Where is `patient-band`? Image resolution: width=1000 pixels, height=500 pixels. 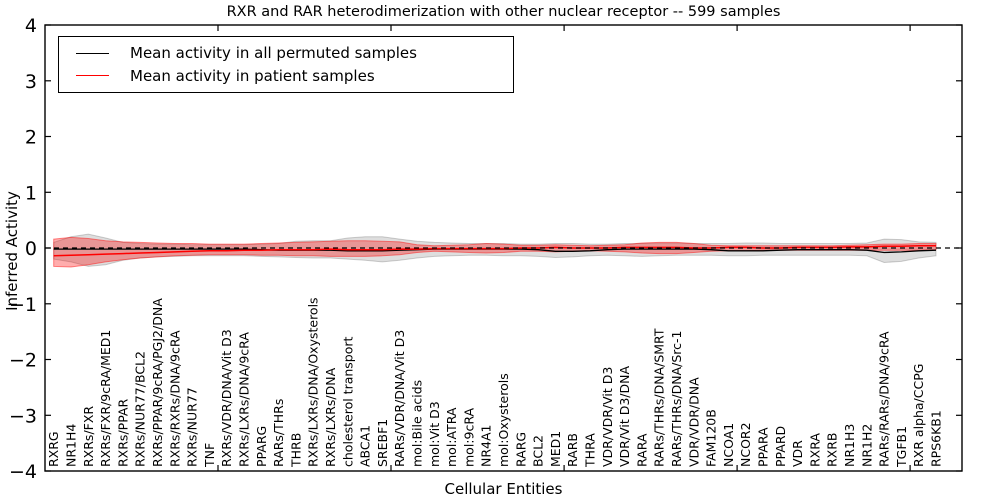 patient-band is located at coordinates (495, 252).